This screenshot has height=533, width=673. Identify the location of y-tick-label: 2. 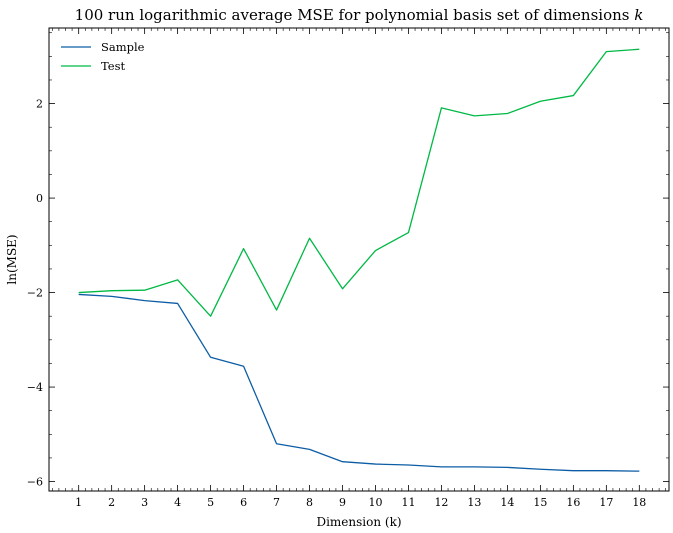
(39, 104).